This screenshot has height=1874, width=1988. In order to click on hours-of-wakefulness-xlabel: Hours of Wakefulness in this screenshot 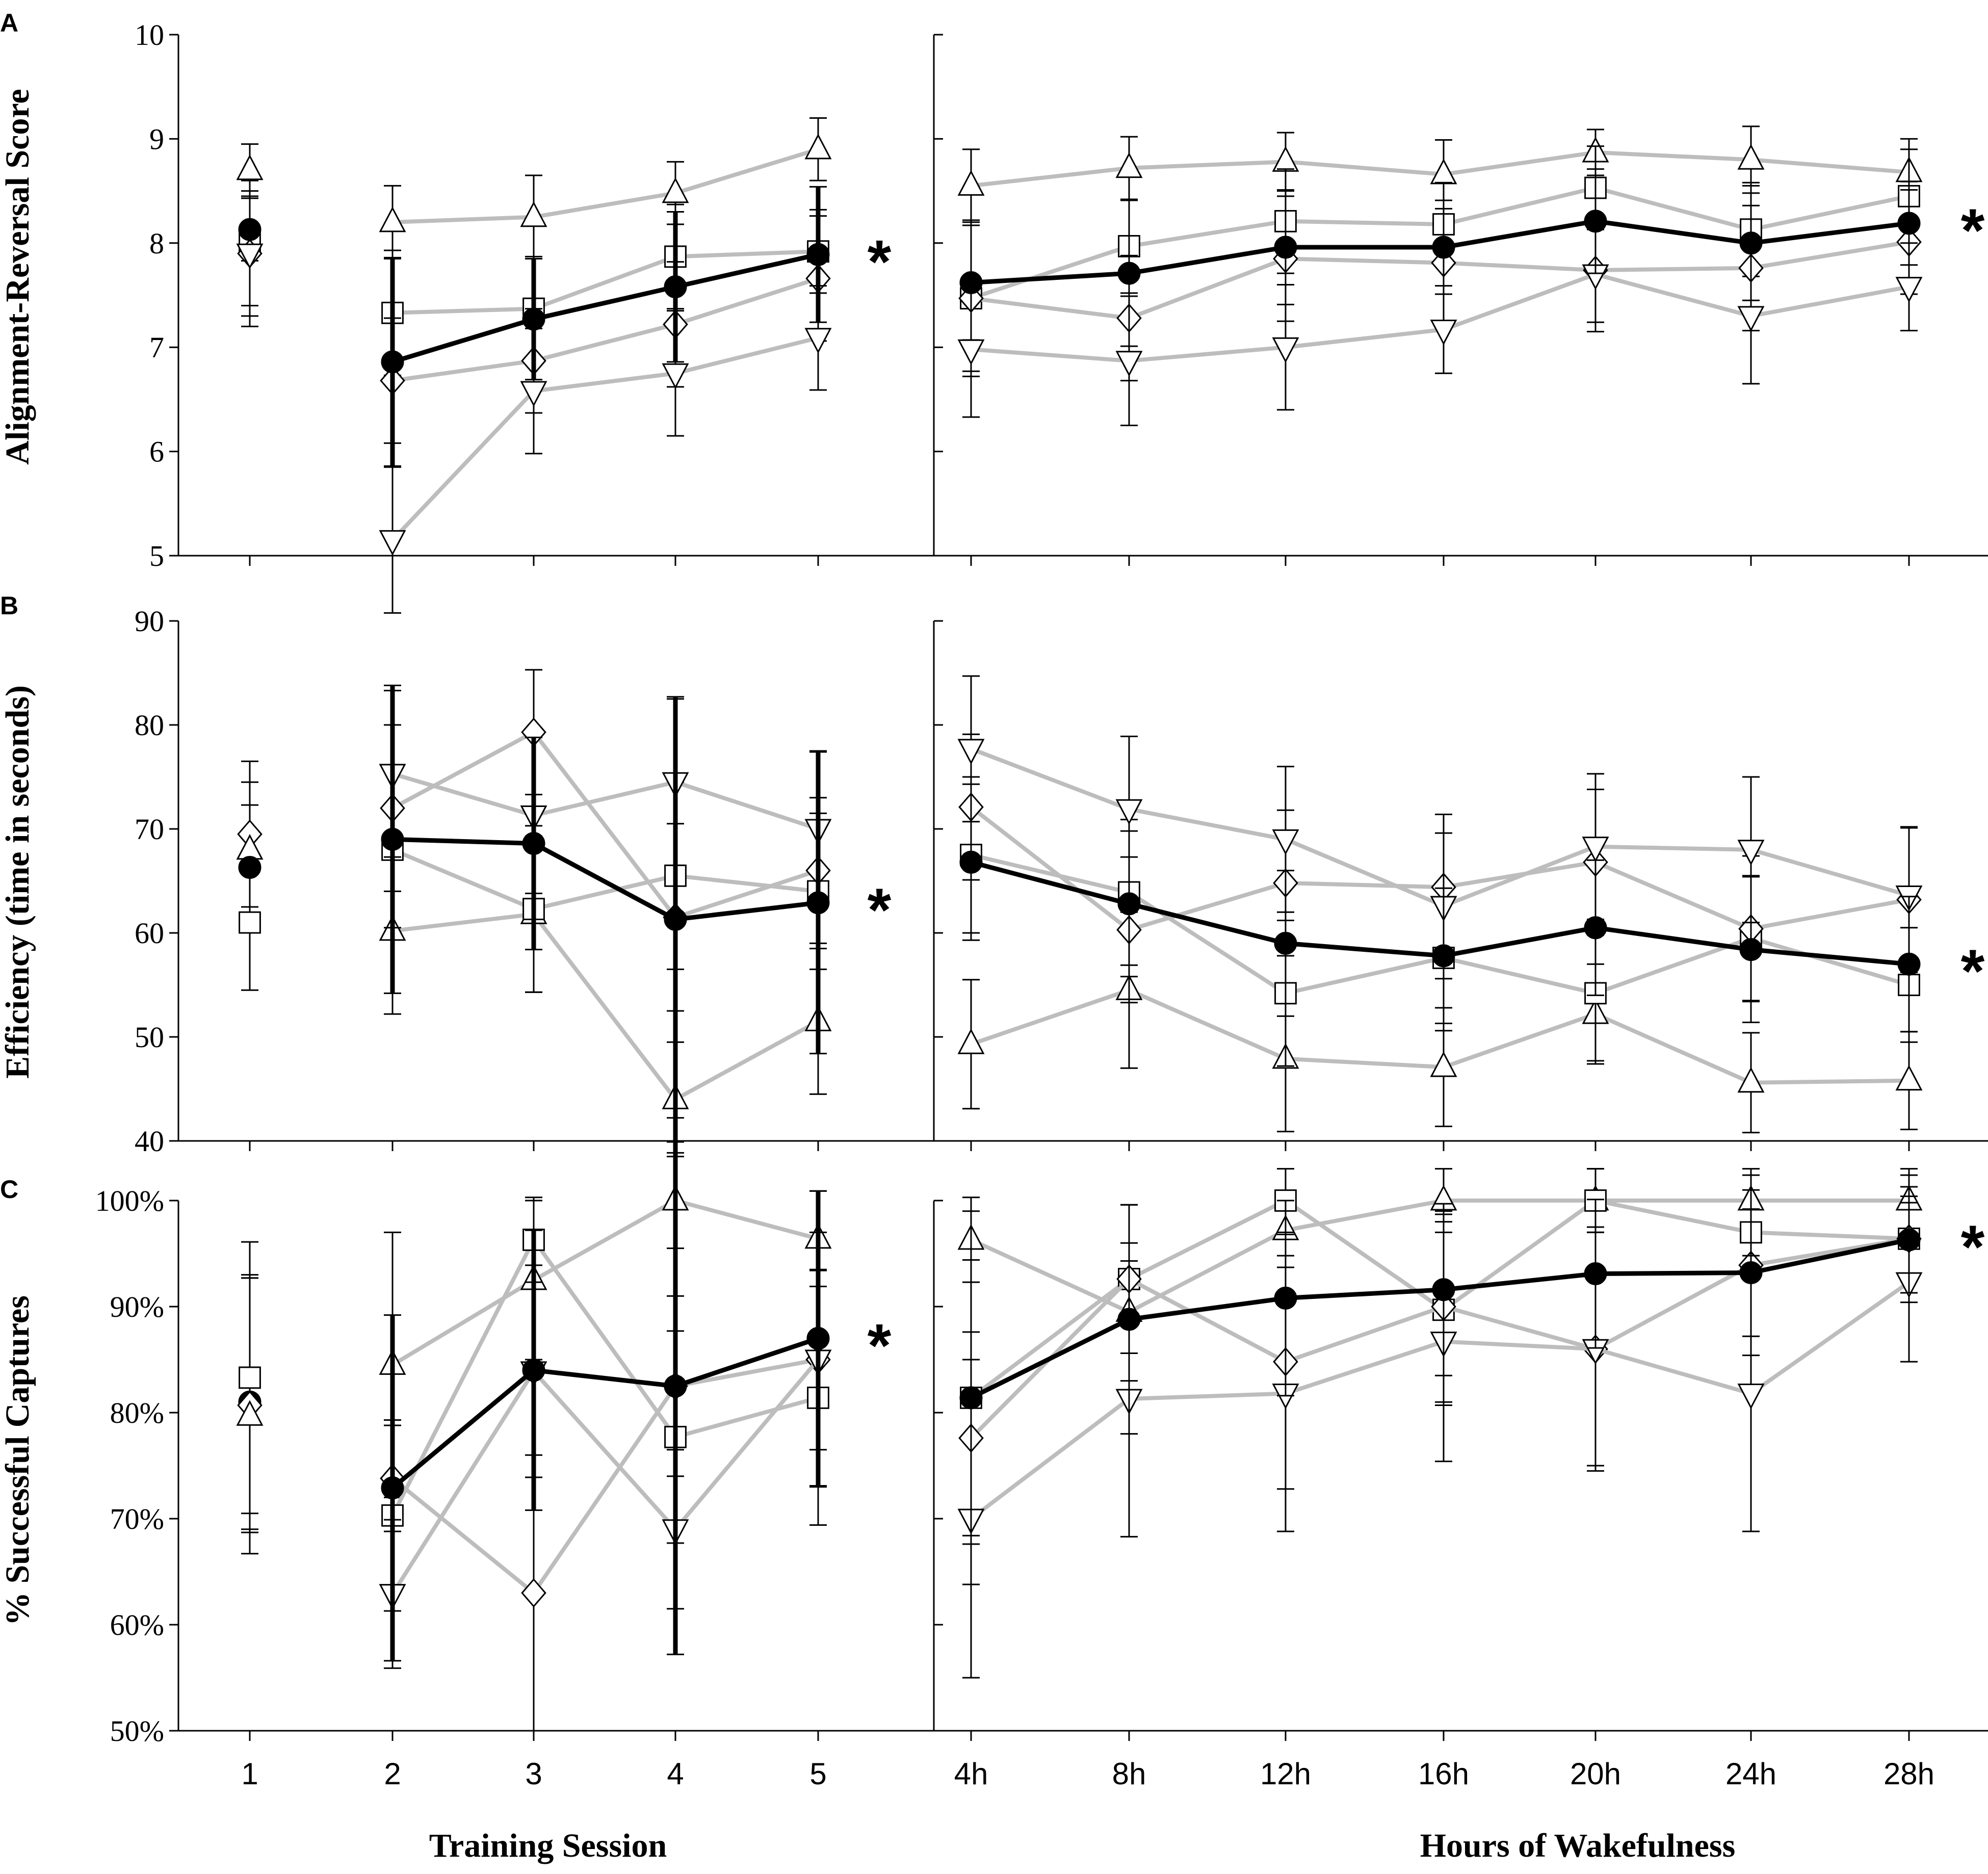, I will do `click(1578, 1846)`.